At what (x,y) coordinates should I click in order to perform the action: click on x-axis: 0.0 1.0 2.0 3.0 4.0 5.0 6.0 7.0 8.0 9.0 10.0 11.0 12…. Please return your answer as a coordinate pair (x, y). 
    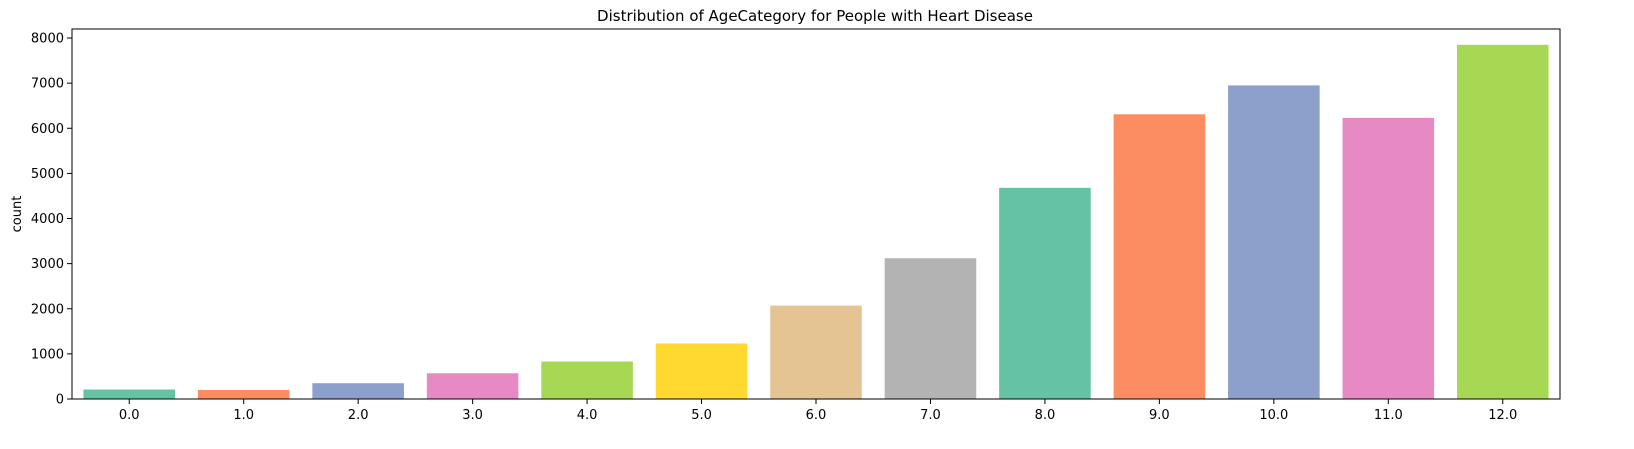
    Looking at the image, I should click on (818, 411).